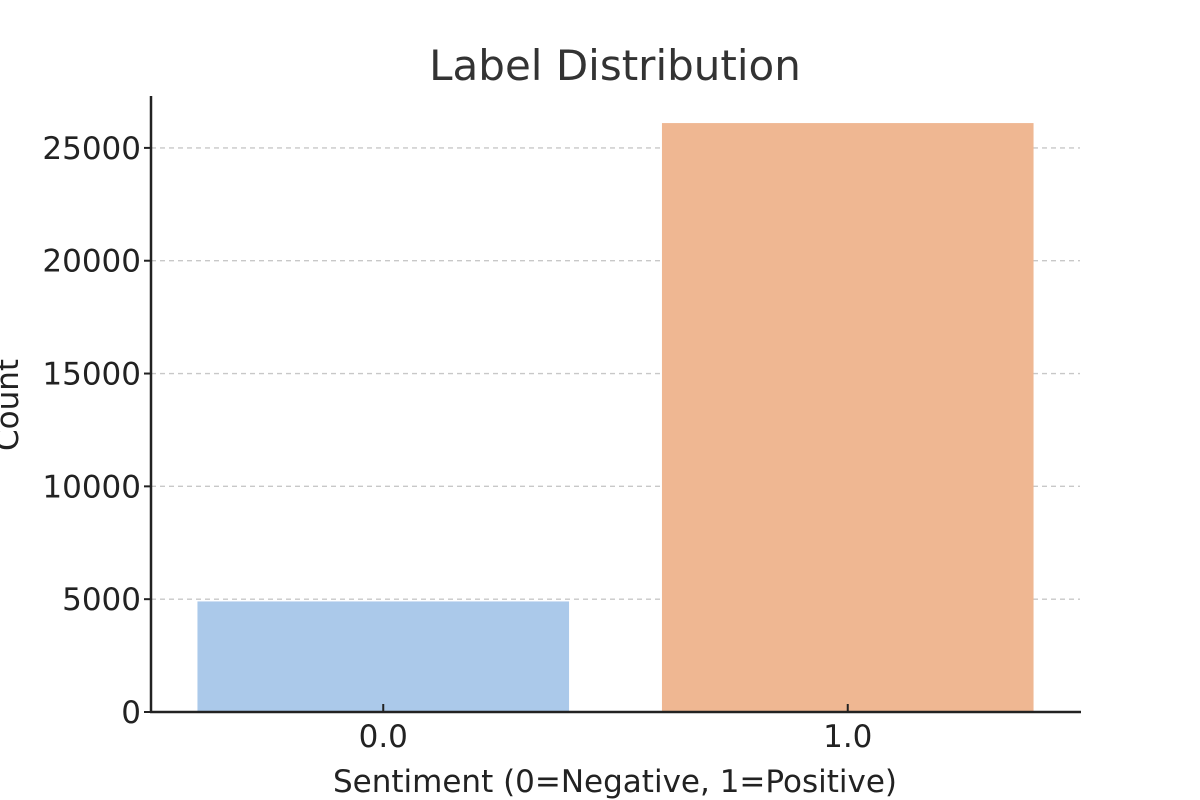  What do you see at coordinates (101, 600) in the screenshot?
I see `y-tick-label-1: 5000` at bounding box center [101, 600].